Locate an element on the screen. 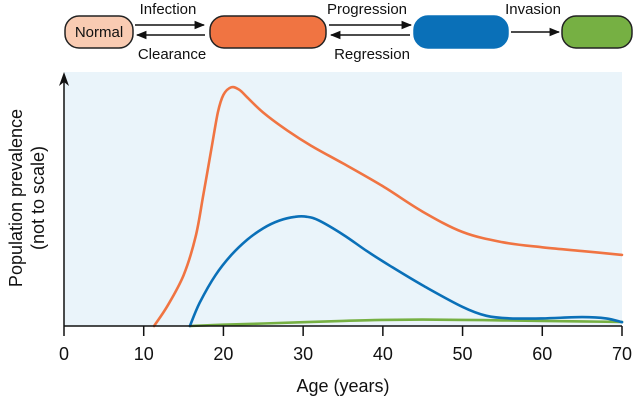 Image resolution: width=635 pixels, height=406 pixels. invasion-label: Invasion is located at coordinates (533, 9).